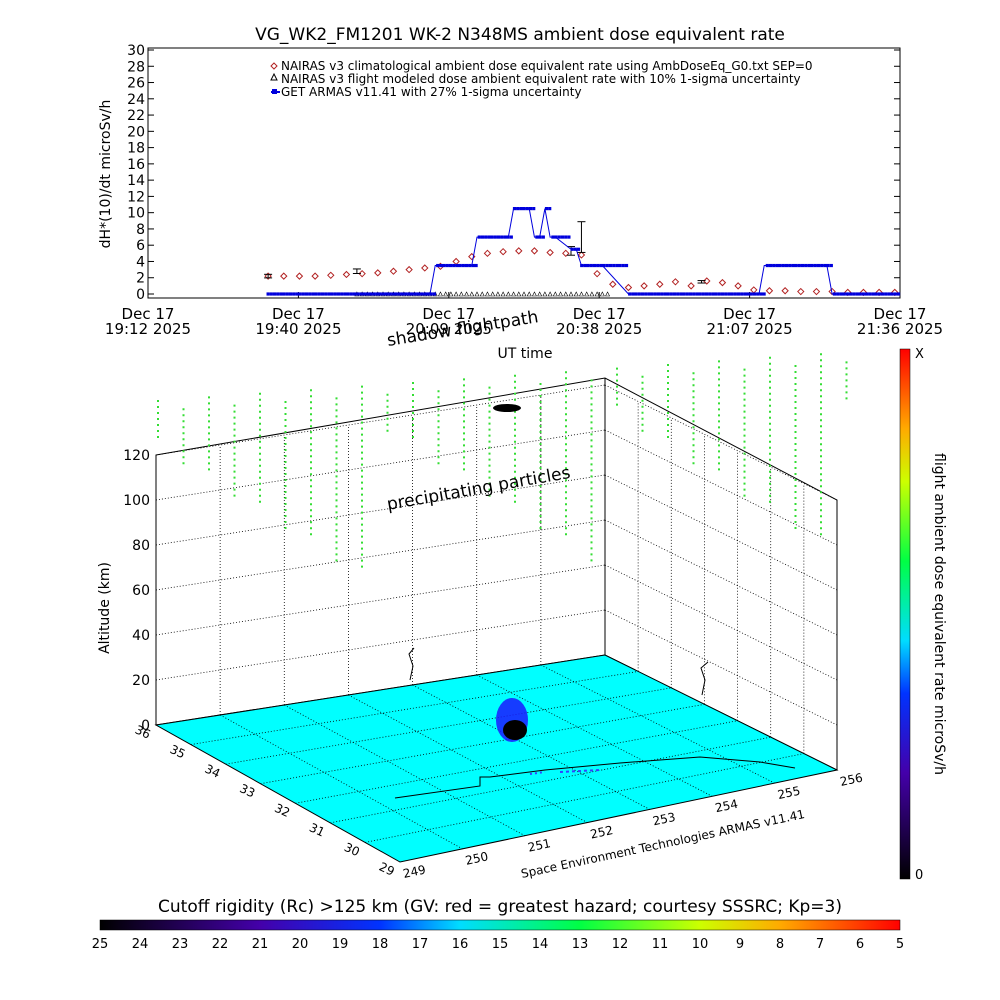 The width and height of the screenshot is (1000, 1000). What do you see at coordinates (663, 819) in the screenshot?
I see `longitude-tick-label: 253` at bounding box center [663, 819].